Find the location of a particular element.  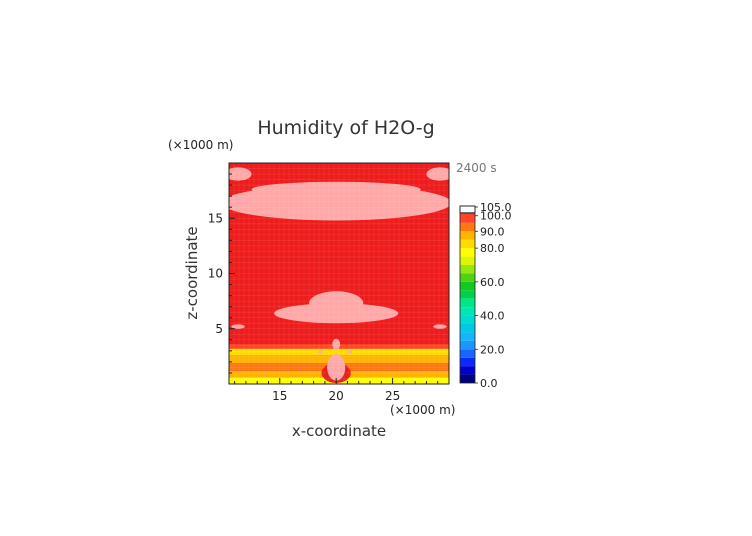

x-unit-label: (×1000 m) is located at coordinates (422, 410).